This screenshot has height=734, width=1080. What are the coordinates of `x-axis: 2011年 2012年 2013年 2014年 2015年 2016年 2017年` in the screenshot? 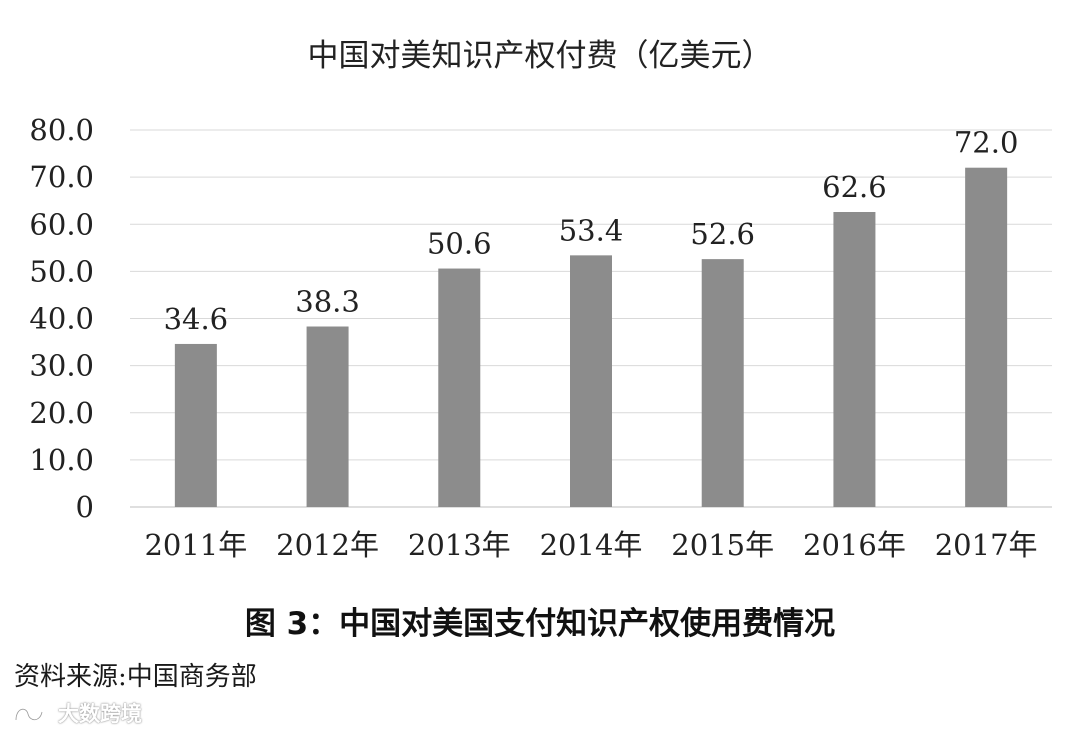 It's located at (590, 545).